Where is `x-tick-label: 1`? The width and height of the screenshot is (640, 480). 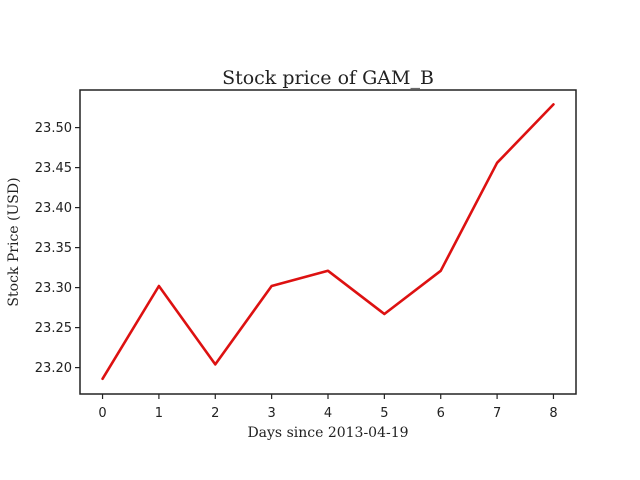
x-tick-label: 1 is located at coordinates (159, 413).